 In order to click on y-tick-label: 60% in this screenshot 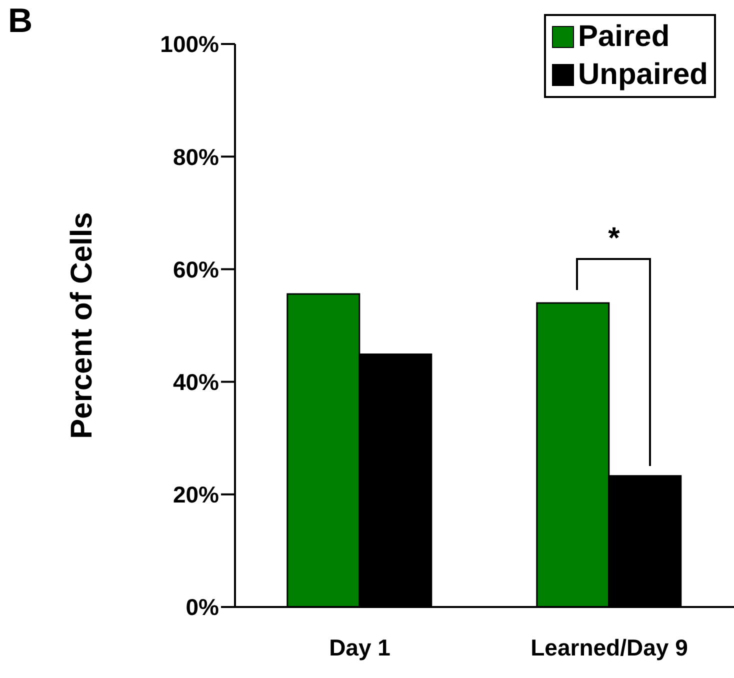, I will do `click(195, 269)`.